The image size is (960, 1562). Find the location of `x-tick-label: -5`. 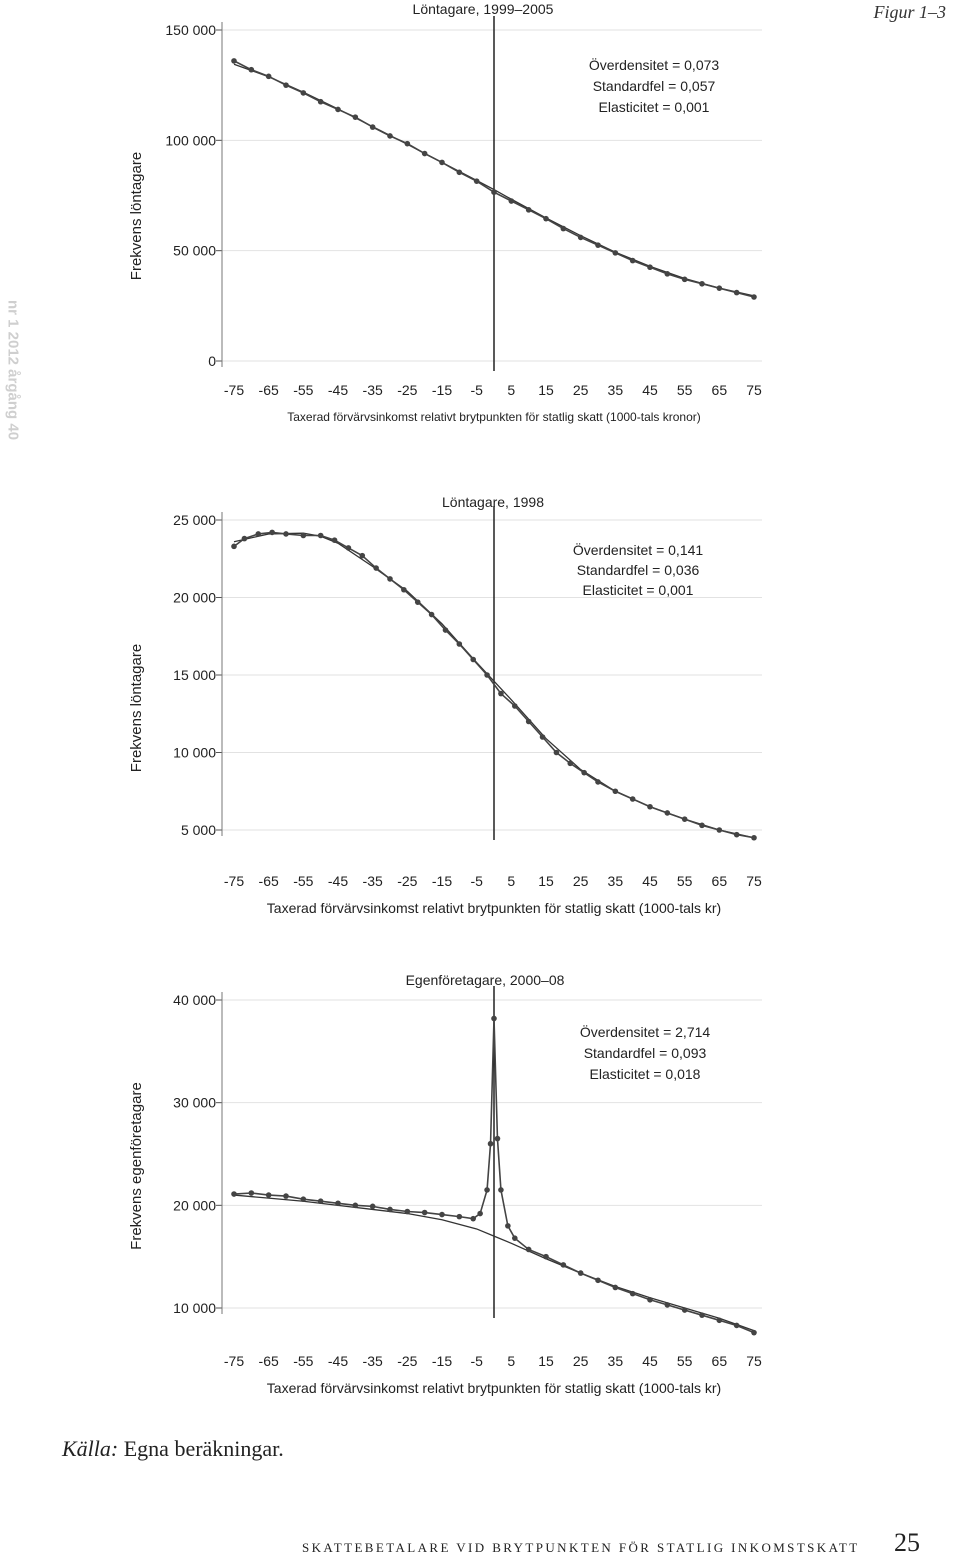

x-tick-label: -5 is located at coordinates (476, 881).